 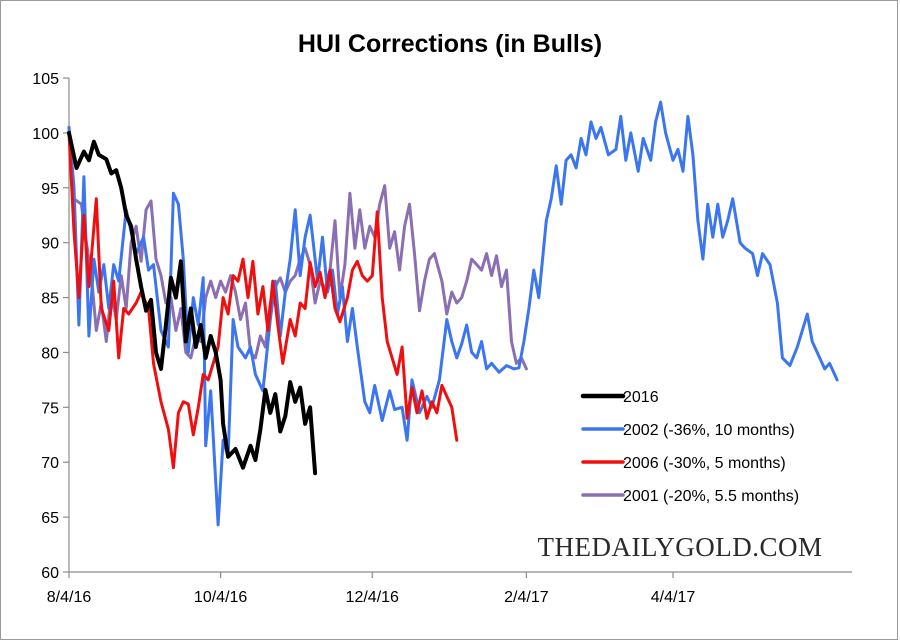 What do you see at coordinates (673, 597) in the screenshot?
I see `x-tick-label: 4/4/17` at bounding box center [673, 597].